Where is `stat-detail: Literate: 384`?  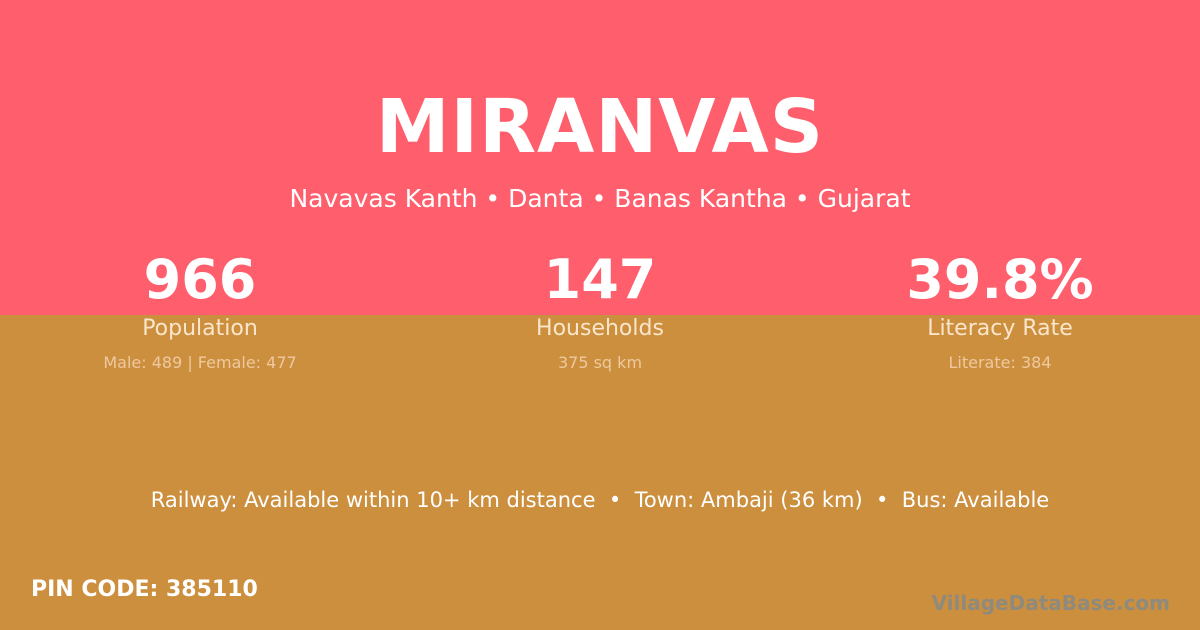
stat-detail: Literate: 384 is located at coordinates (1000, 362).